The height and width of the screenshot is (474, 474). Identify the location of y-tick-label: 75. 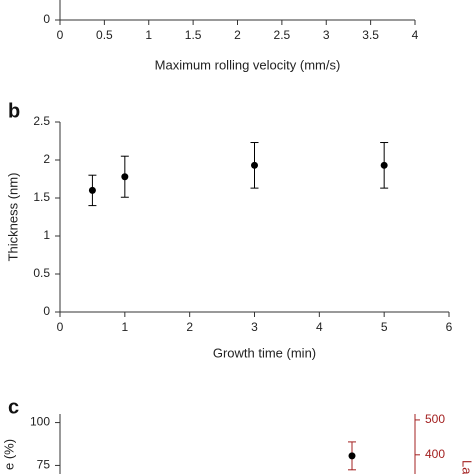
(44, 465).